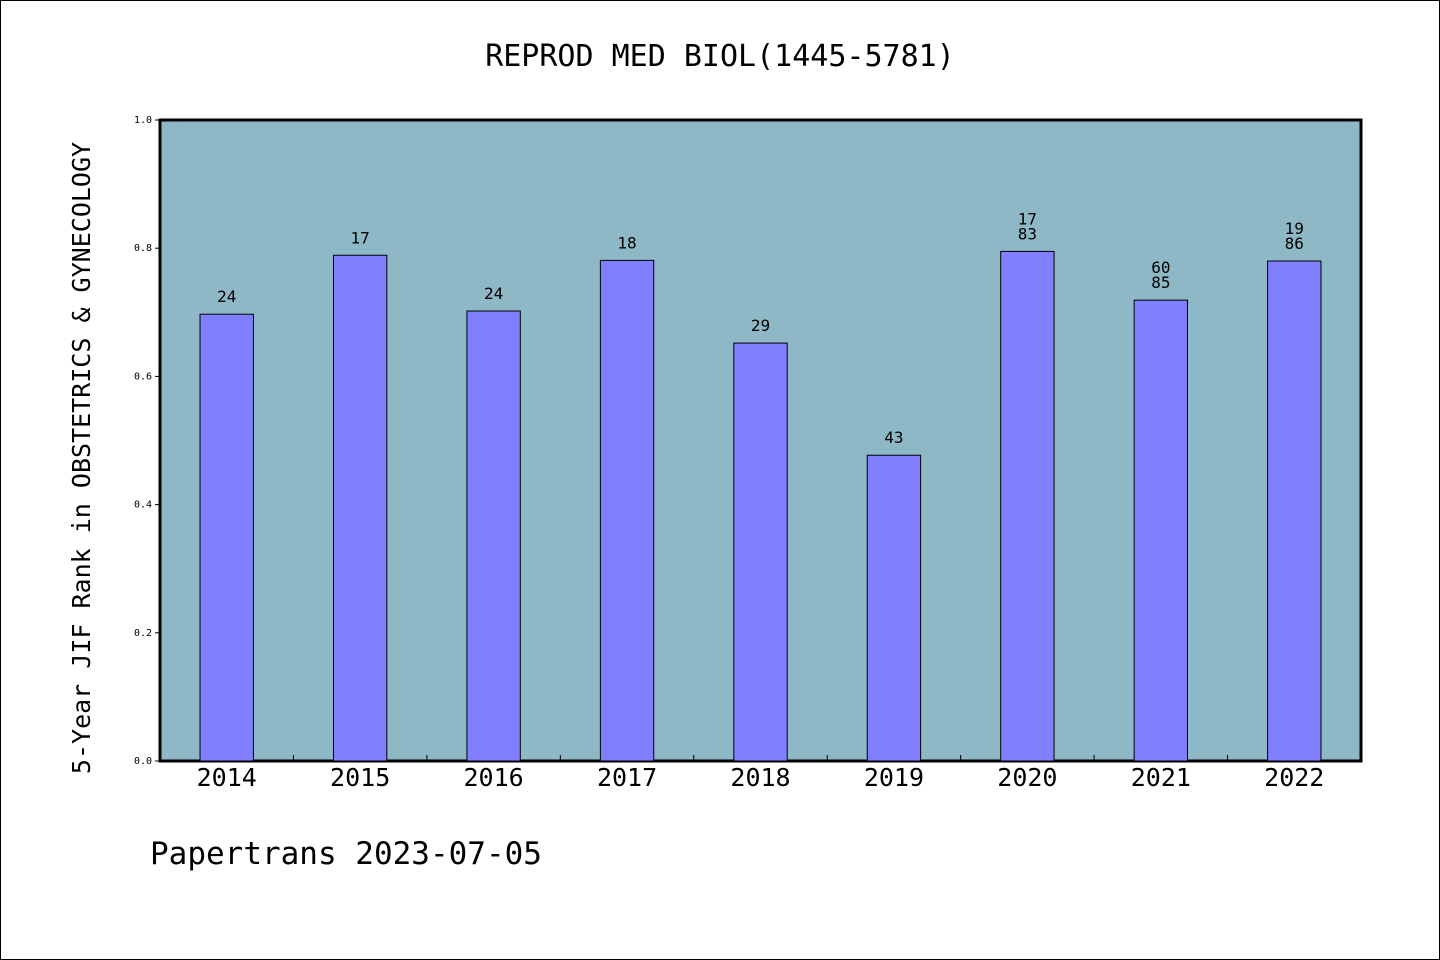  I want to click on bar-label-2022: 19, so click(1294, 228).